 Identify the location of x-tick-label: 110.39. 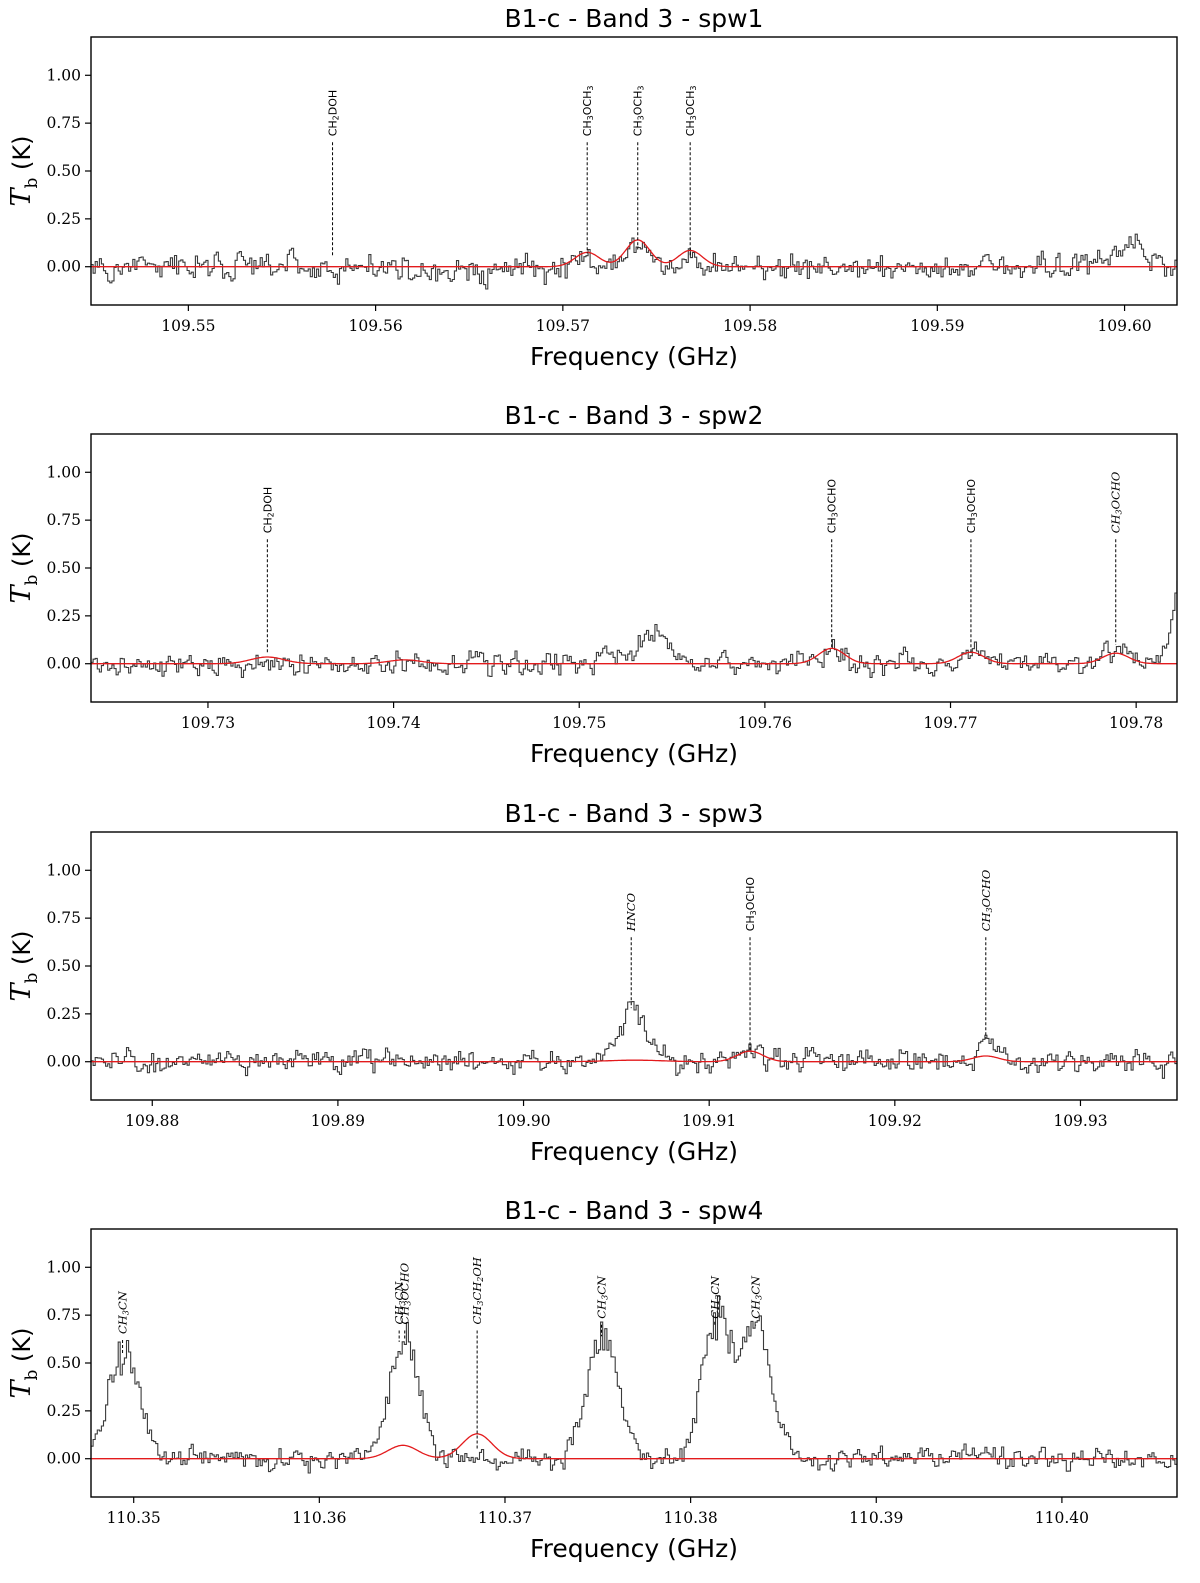
(876, 1518).